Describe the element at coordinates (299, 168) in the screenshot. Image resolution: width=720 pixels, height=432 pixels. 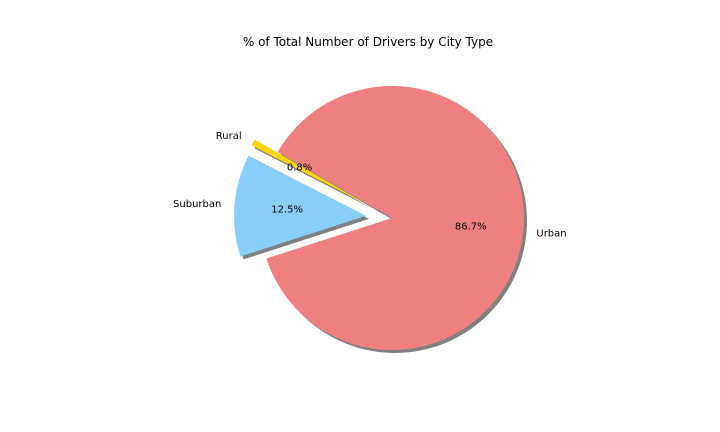
I see `slice-percent-rural: 0.8%` at that location.